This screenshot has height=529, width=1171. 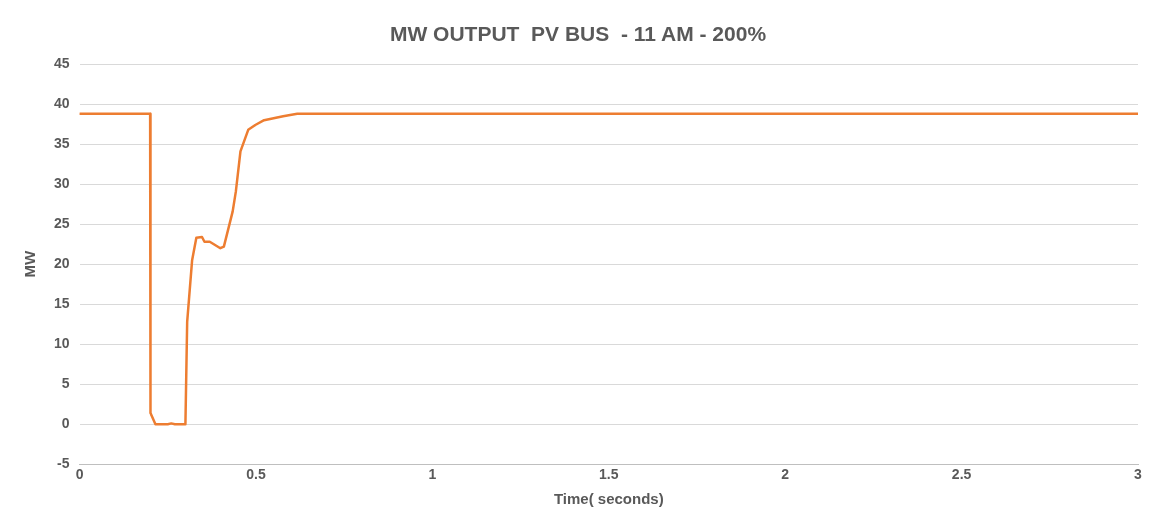 What do you see at coordinates (609, 474) in the screenshot?
I see `x-tick-label: 1.5` at bounding box center [609, 474].